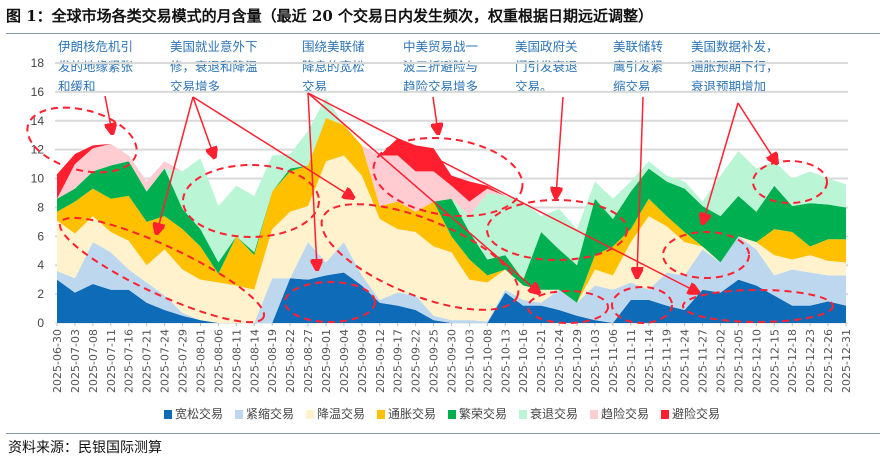 This screenshot has width=884, height=459. What do you see at coordinates (183, 361) in the screenshot?
I see `x-tick-label: 2025-07-29` at bounding box center [183, 361].